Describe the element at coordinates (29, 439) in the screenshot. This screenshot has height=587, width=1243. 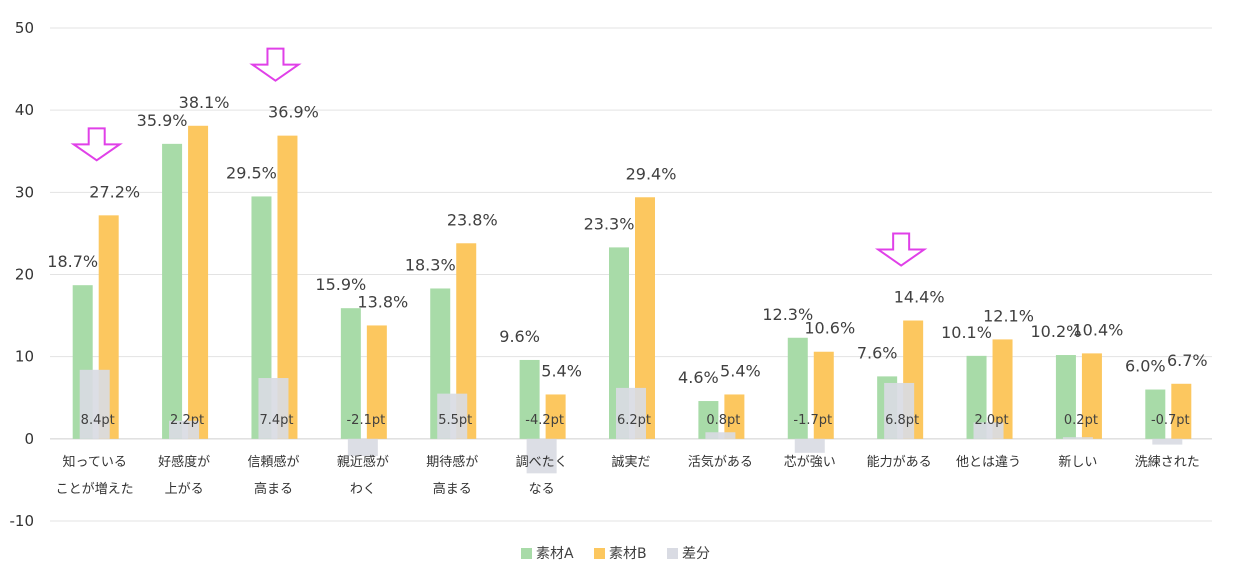
I see `y-tick-label: 0` at that location.